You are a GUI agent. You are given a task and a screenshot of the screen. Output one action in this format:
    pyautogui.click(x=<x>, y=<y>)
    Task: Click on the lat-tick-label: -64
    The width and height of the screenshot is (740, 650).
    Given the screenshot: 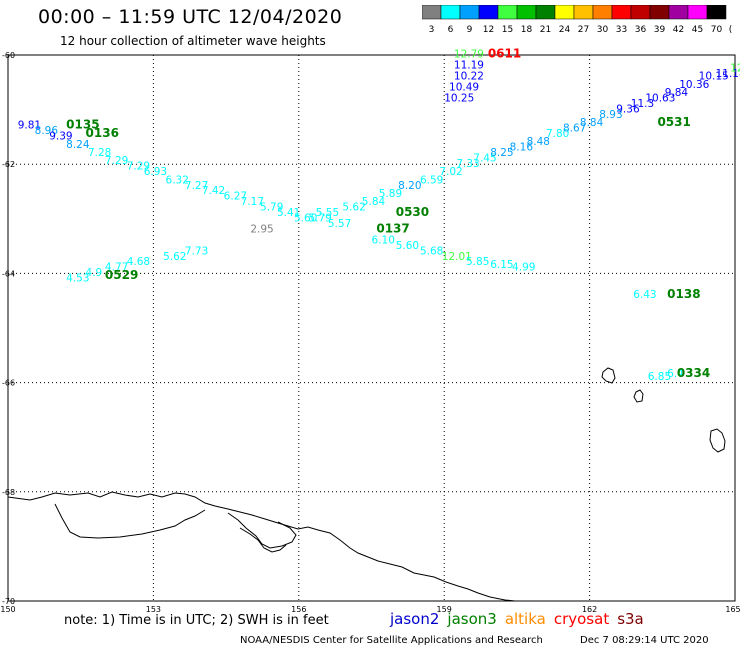 What is the action you would take?
    pyautogui.click(x=8, y=273)
    